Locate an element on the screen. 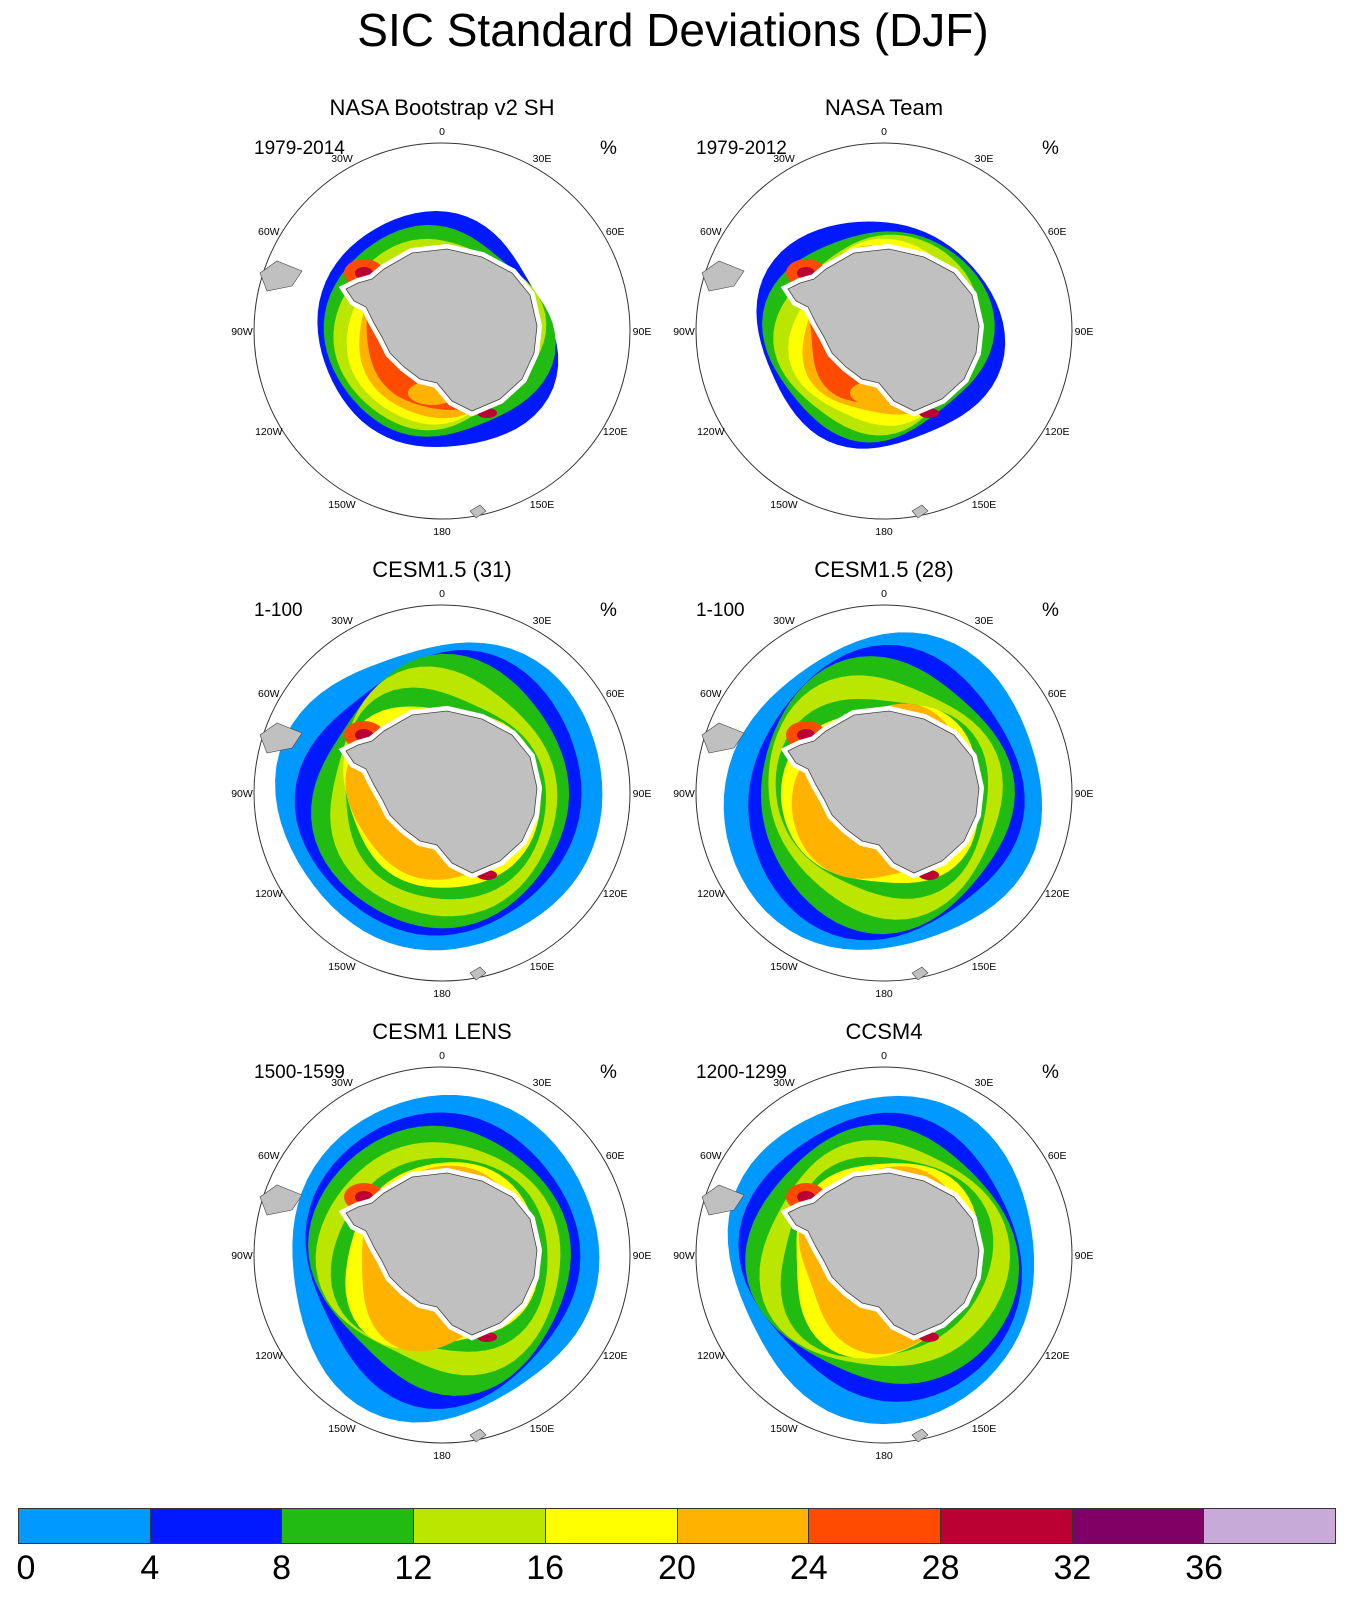 Image resolution: width=1346 pixels, height=1609 pixels. panel-title: CCSM4 is located at coordinates (883, 1031).